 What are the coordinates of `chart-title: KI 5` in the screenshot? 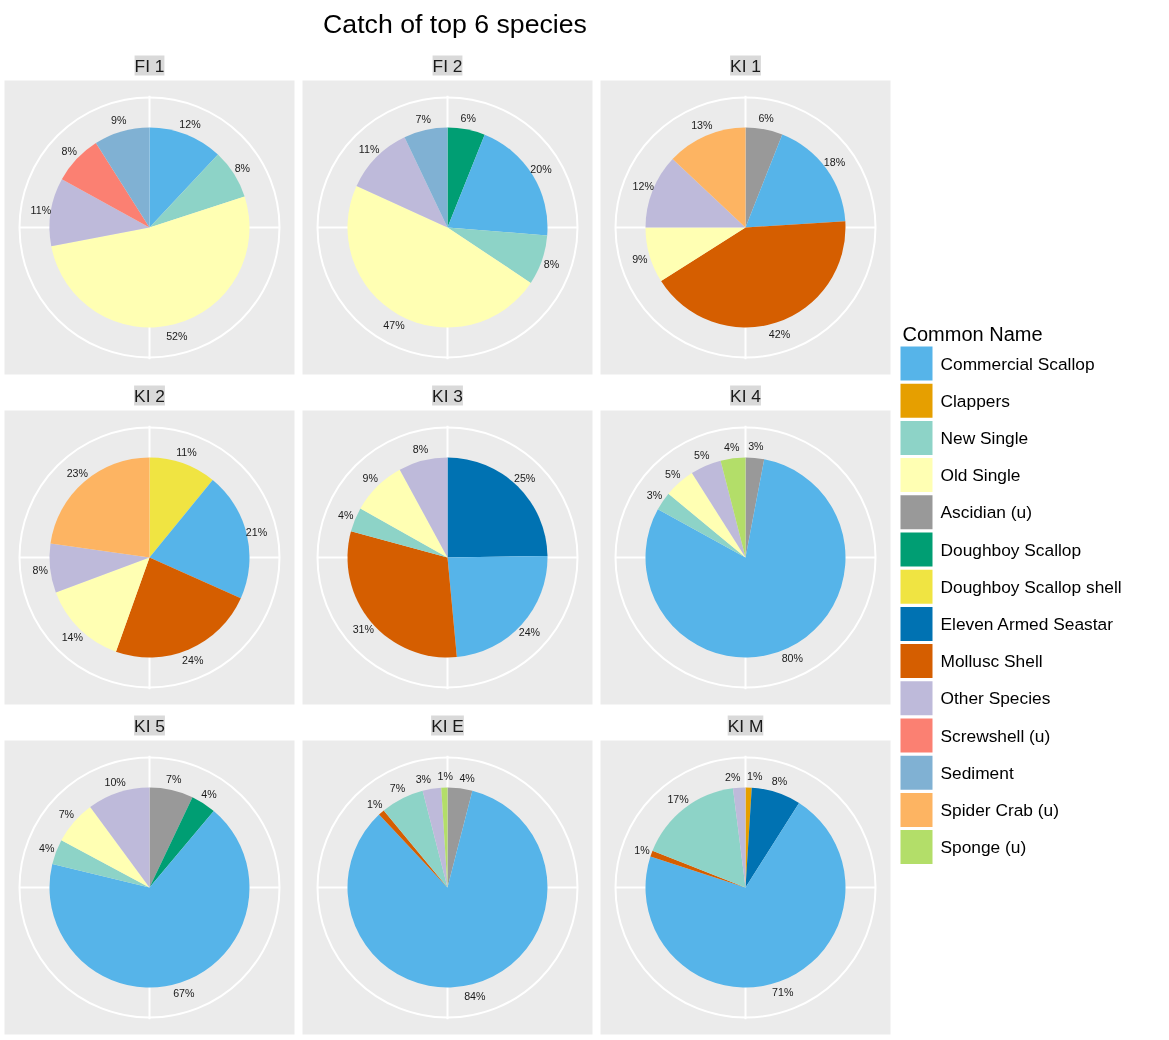 It's located at (149, 725).